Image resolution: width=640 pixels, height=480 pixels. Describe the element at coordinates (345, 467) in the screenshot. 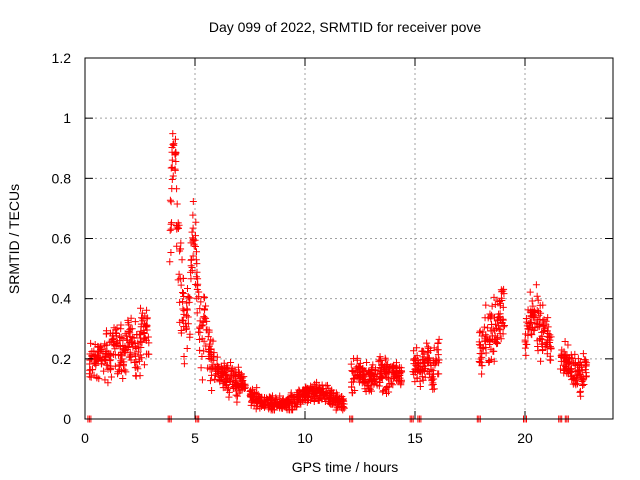

I see `x-axis-label: GPS time / hours` at that location.